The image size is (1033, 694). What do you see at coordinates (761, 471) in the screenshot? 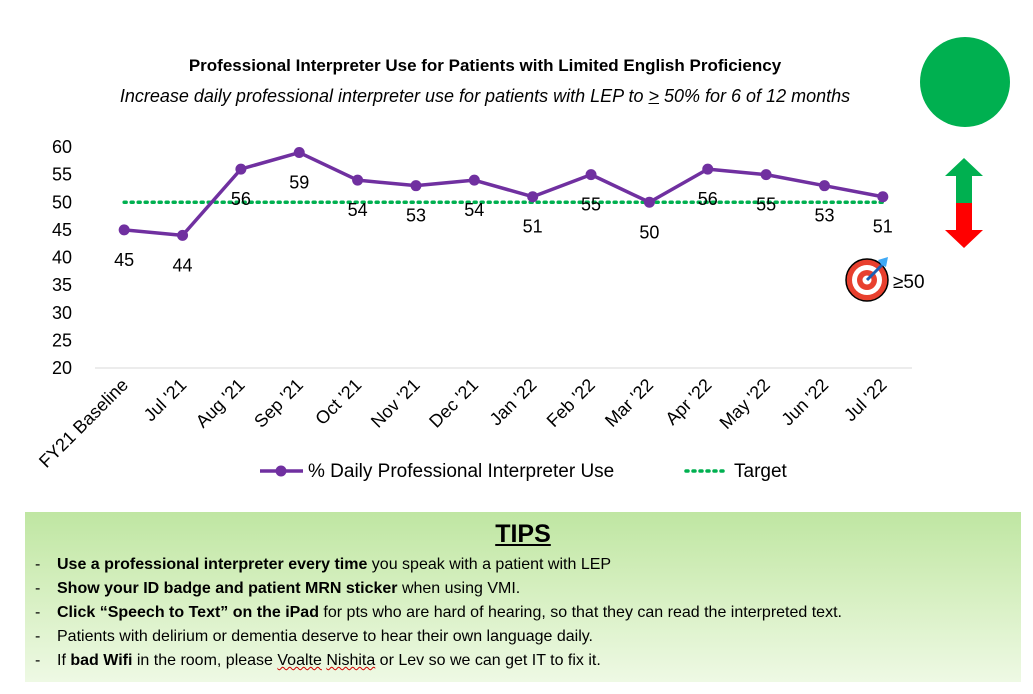
I see `legend-target-label: Target` at bounding box center [761, 471].